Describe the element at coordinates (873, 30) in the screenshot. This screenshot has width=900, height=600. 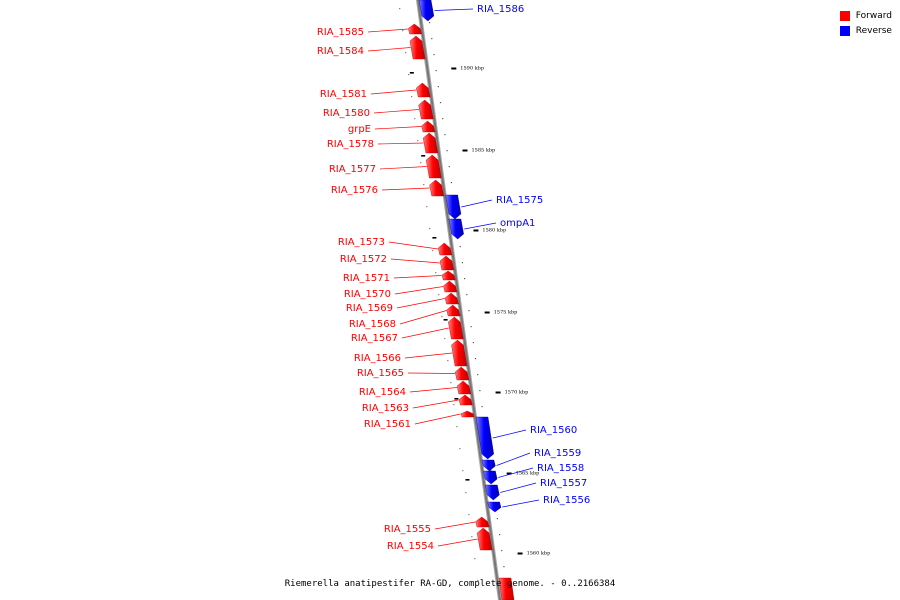
I see `legend-label-reverse: Reverse` at that location.